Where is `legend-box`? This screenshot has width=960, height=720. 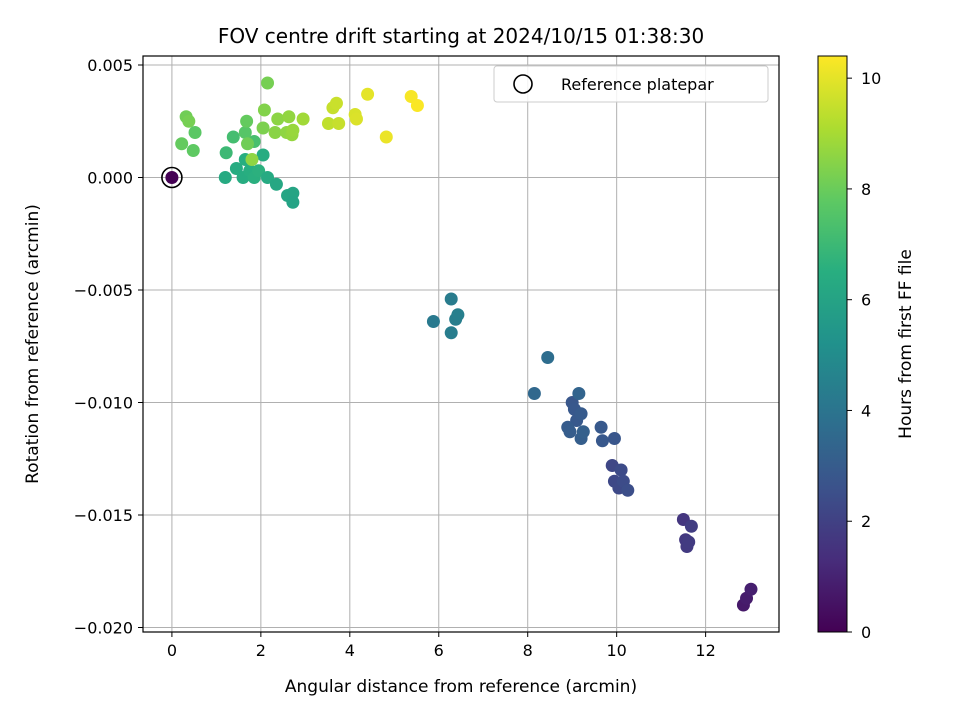 legend-box is located at coordinates (631, 84).